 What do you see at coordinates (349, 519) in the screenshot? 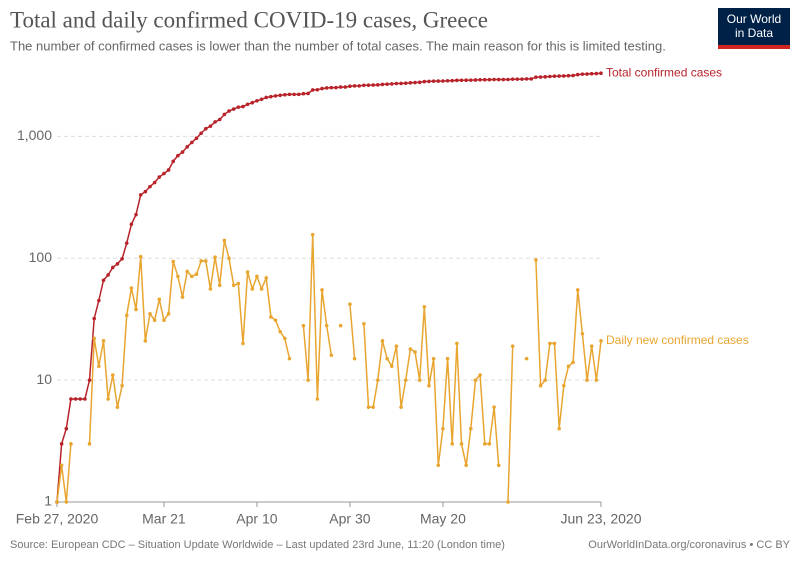
I see `x-tick-label: Apr 30` at bounding box center [349, 519].